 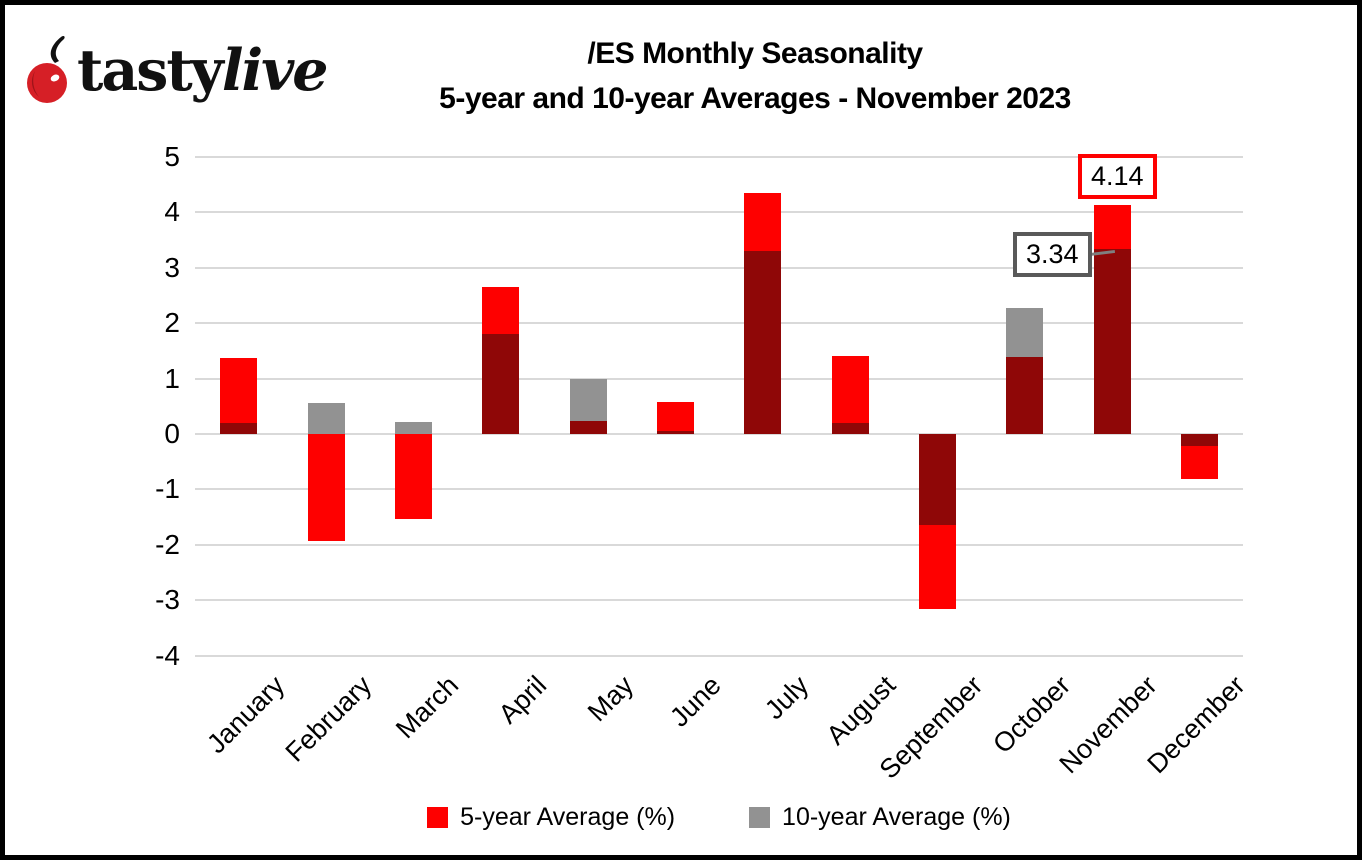 I want to click on bar-june-5yr, so click(x=675, y=417).